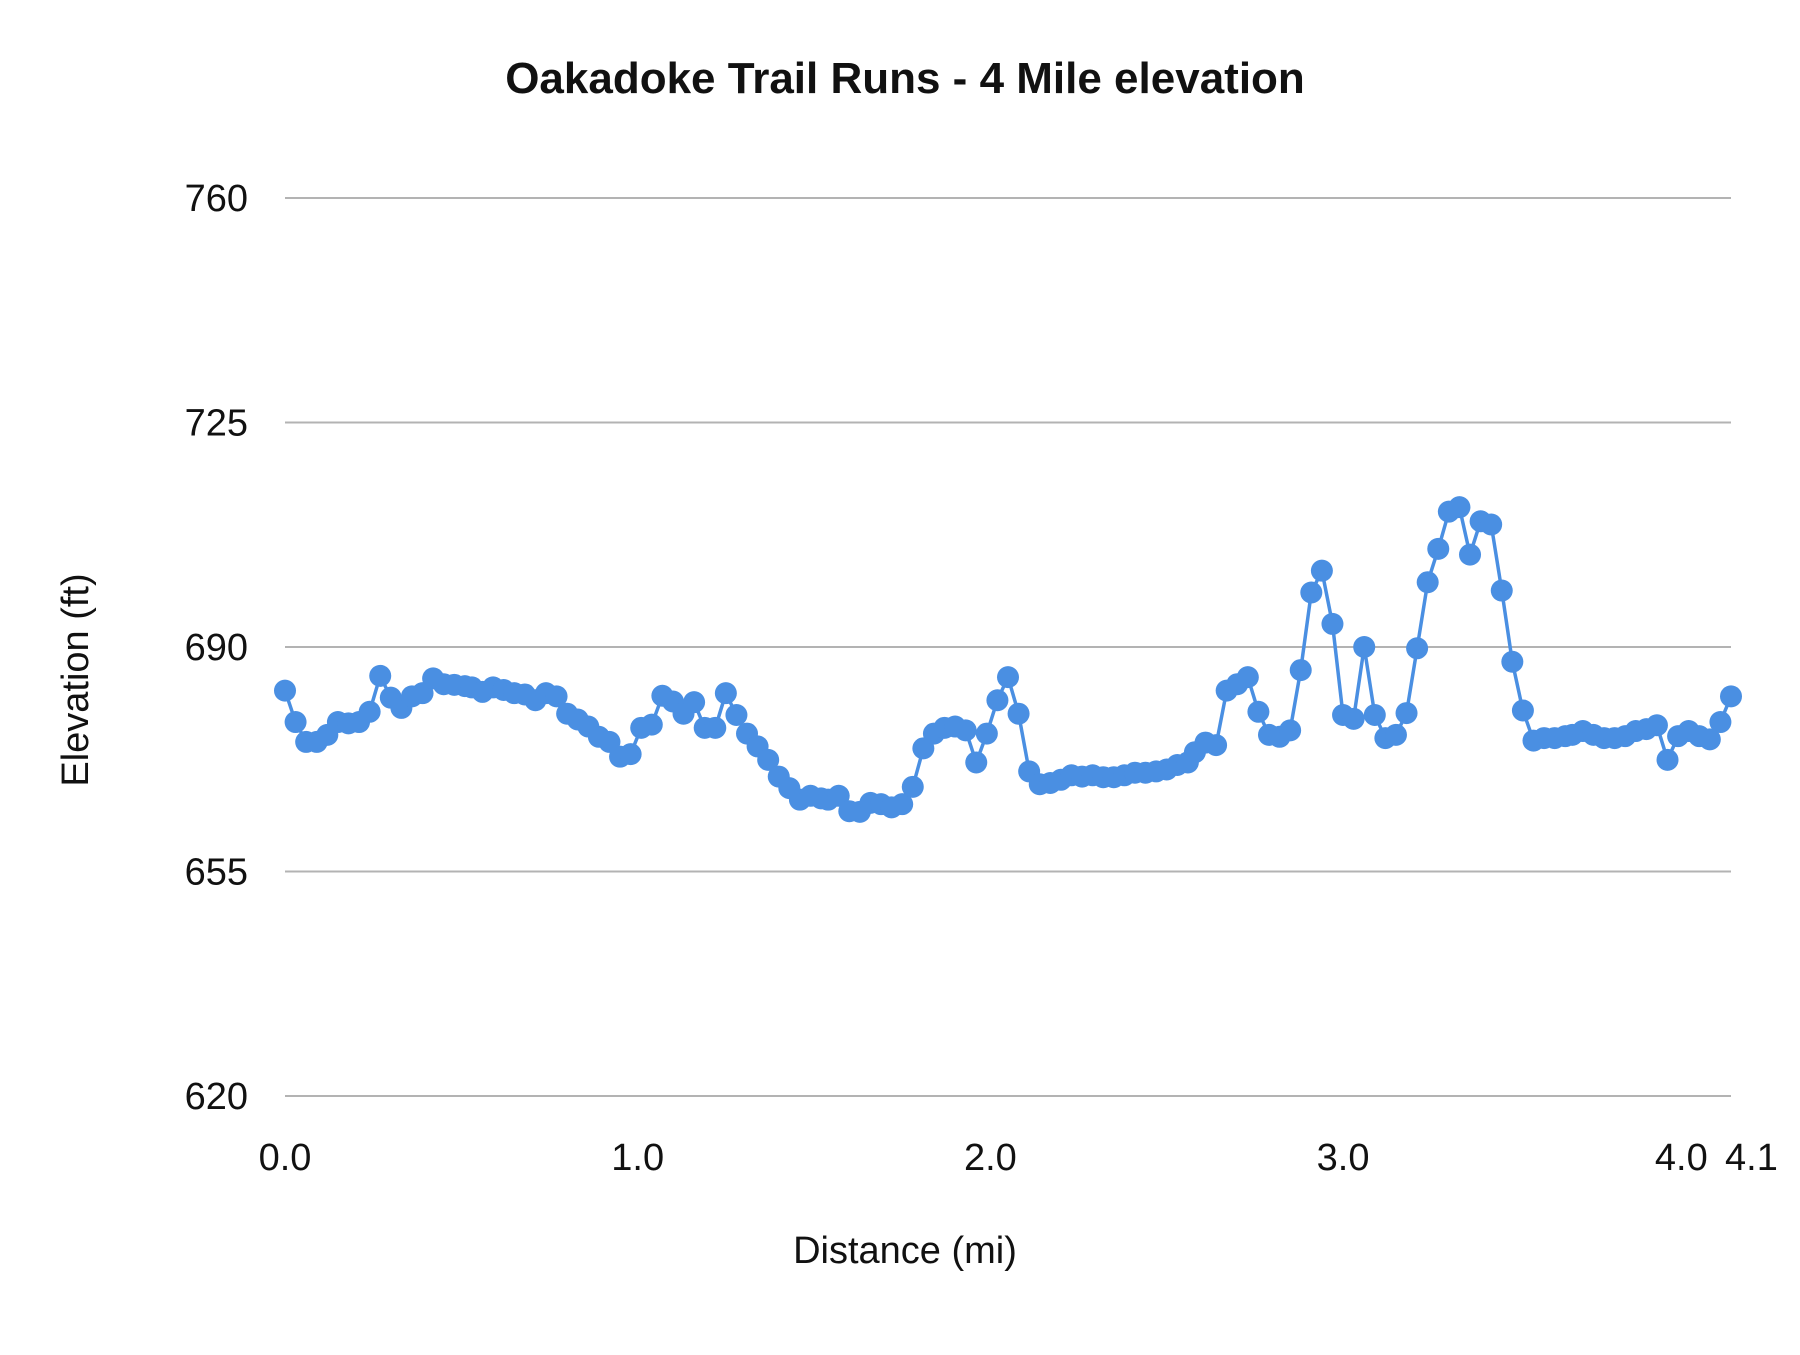 Image resolution: width=1800 pixels, height=1355 pixels. What do you see at coordinates (76, 679) in the screenshot?
I see `y-axis-label: Elevation (ft)` at bounding box center [76, 679].